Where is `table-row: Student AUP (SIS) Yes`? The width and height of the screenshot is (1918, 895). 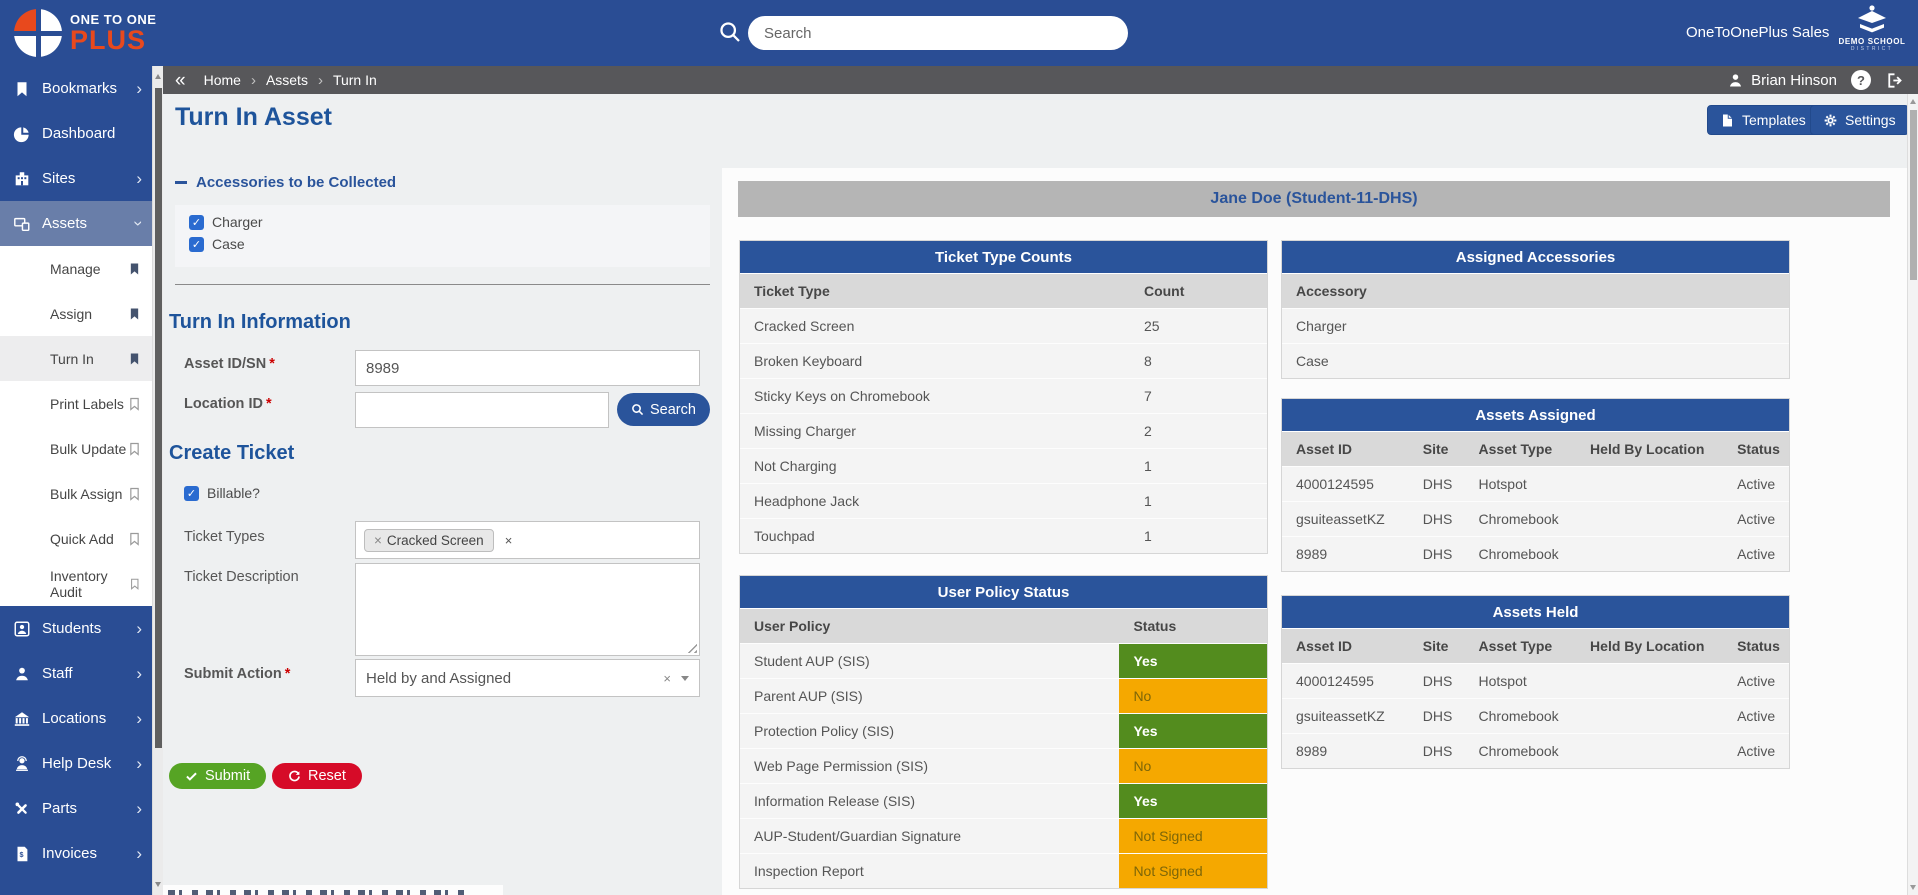
table-row: Student AUP (SIS) Yes is located at coordinates (1003, 660).